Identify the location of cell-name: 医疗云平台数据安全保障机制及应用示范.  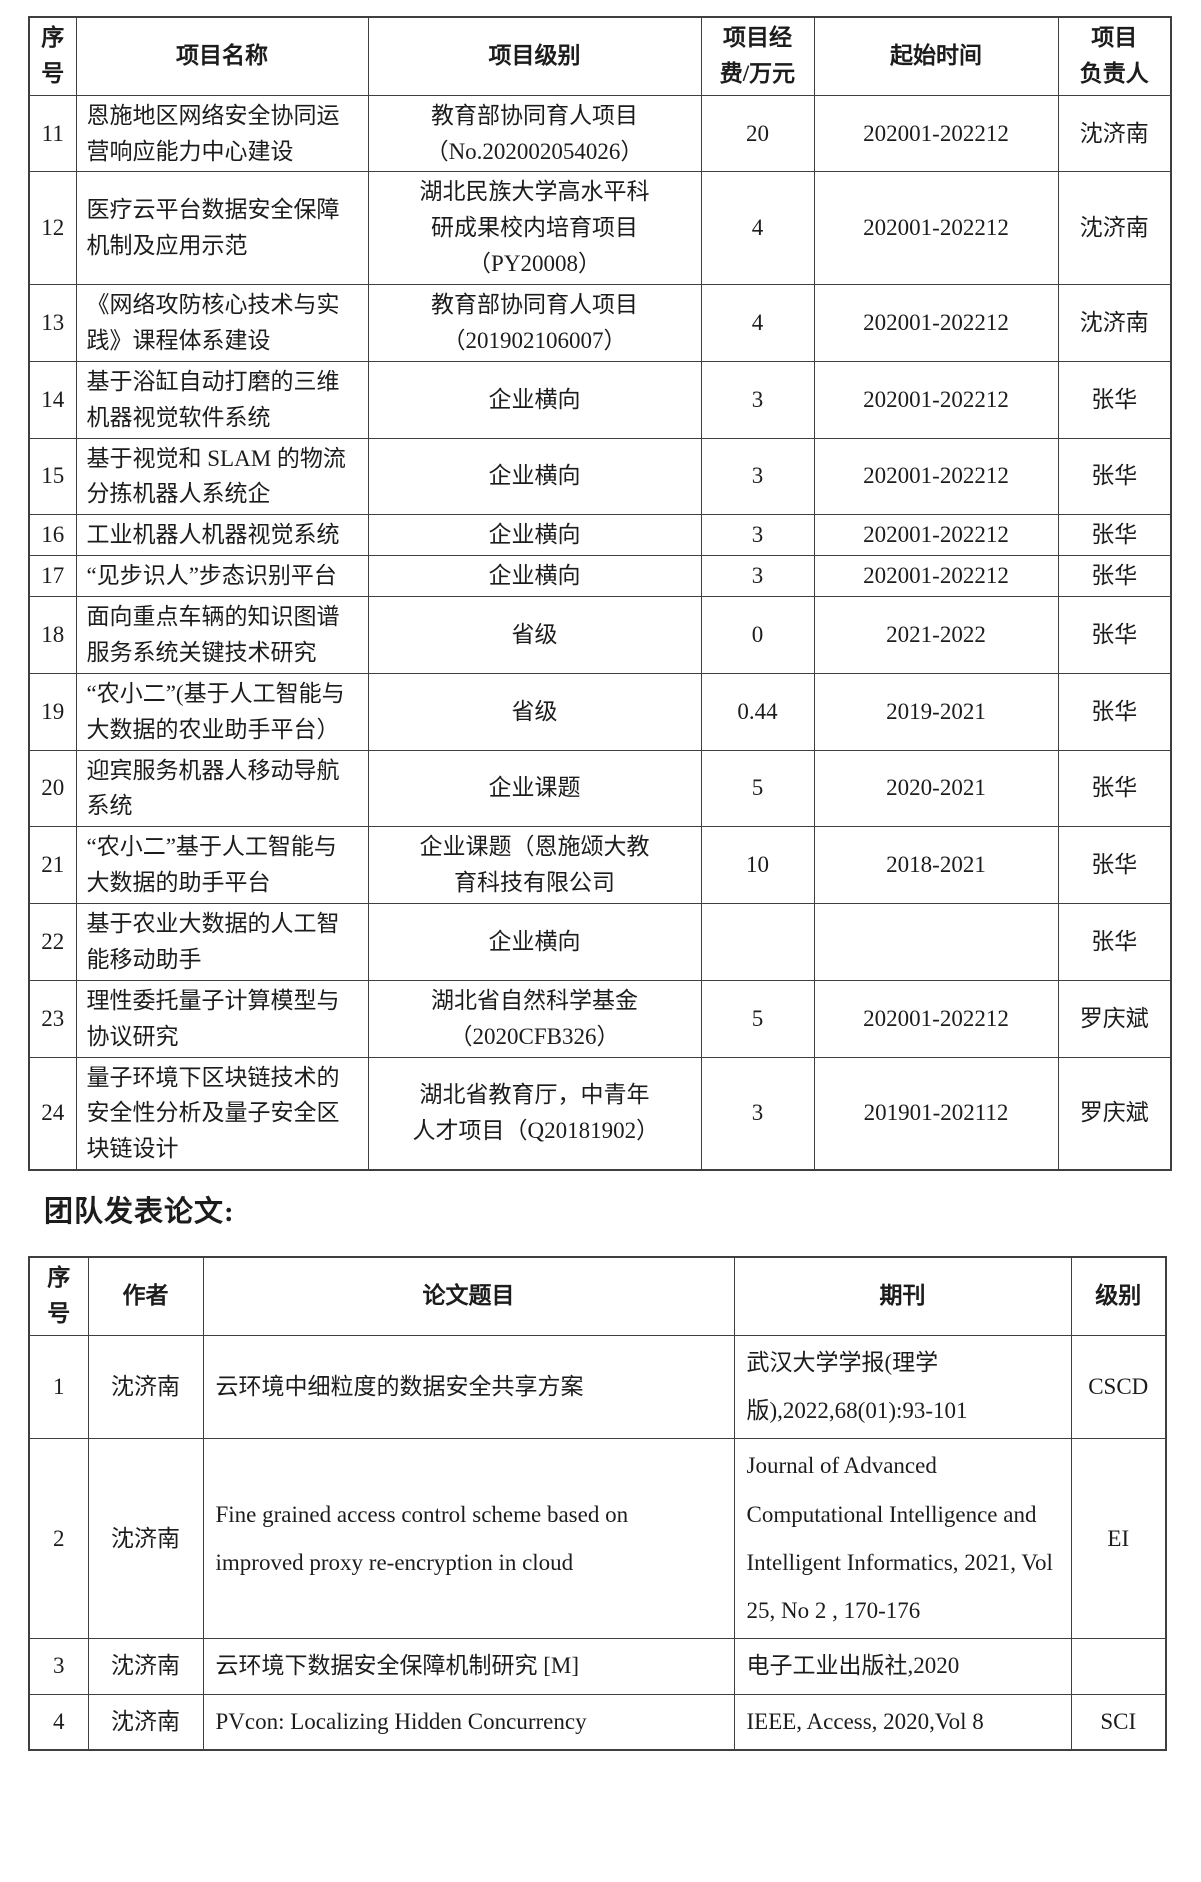
(222, 228).